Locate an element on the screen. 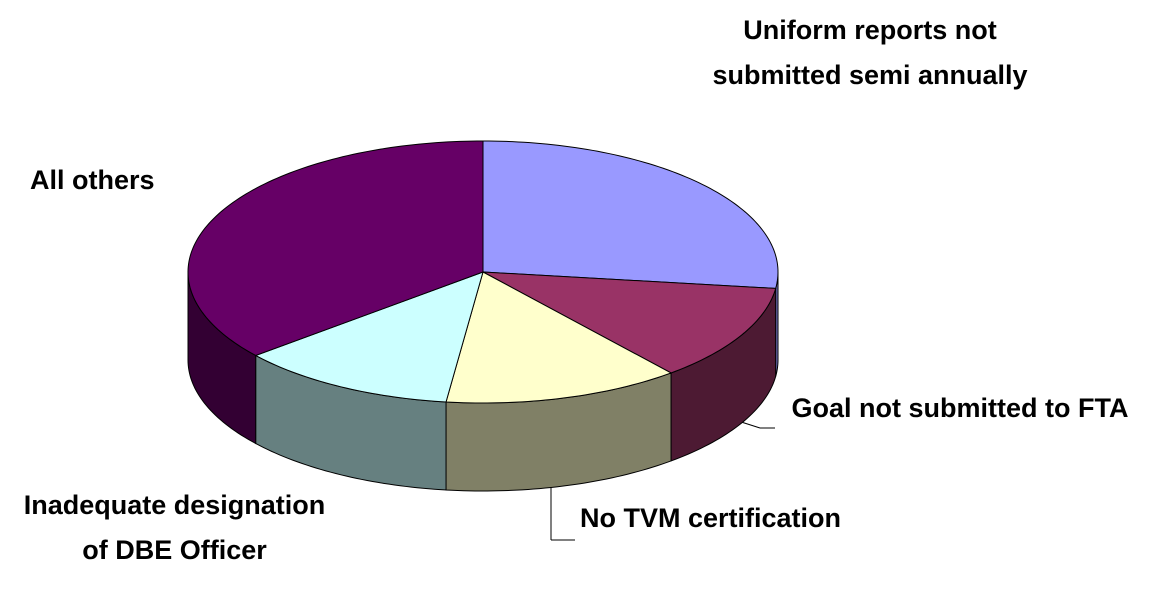 The image size is (1149, 615). slice-label: No TVM certification is located at coordinates (711, 518).